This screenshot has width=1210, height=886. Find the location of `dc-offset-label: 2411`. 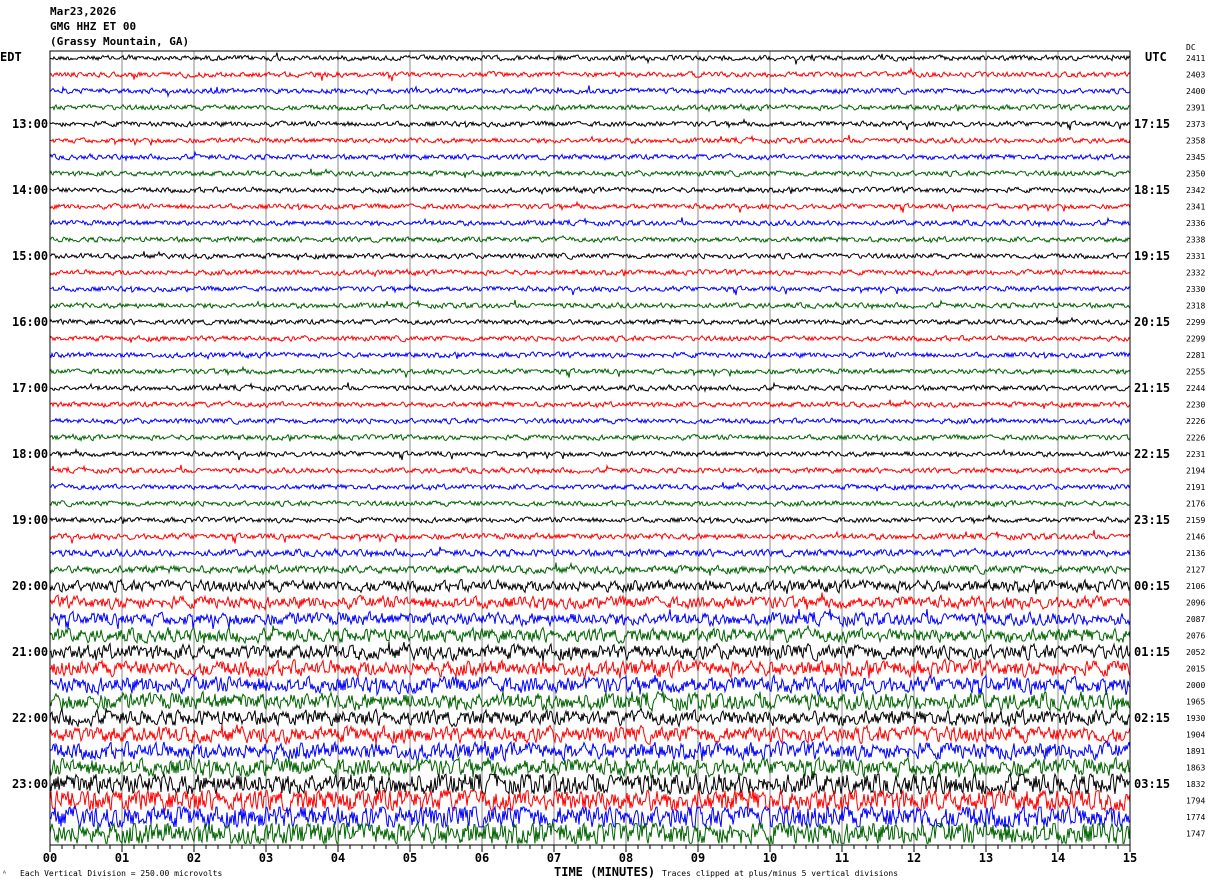

dc-offset-label: 2411 is located at coordinates (1195, 58).